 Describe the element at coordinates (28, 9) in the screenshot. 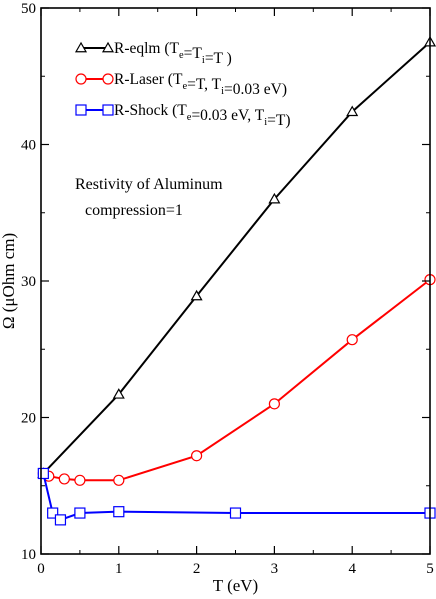

I see `y-tick-label: 50` at that location.